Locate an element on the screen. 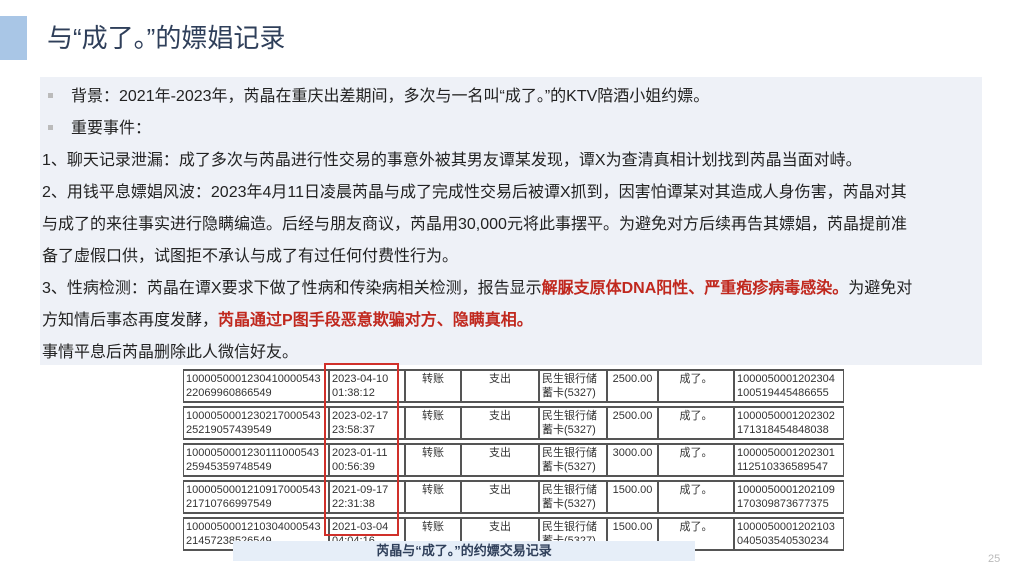 This screenshot has height=576, width=1024. merchant-order-id-cell: 1000050001202103 040503540530234 is located at coordinates (789, 534).